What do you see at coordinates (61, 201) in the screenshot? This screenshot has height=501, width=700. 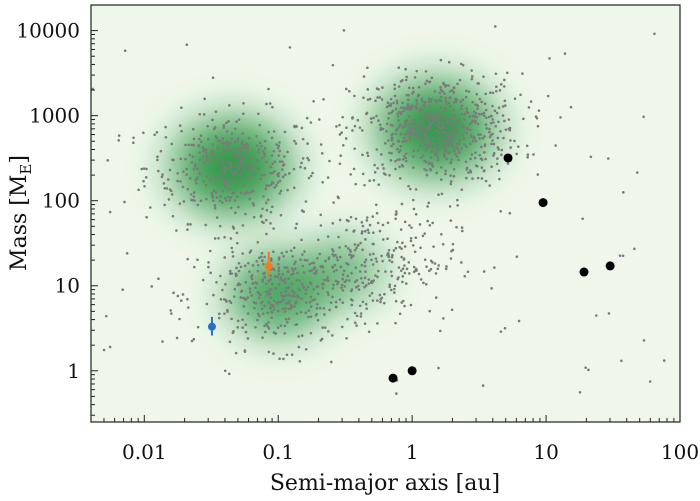 I see `y-tick-label: 100` at bounding box center [61, 201].